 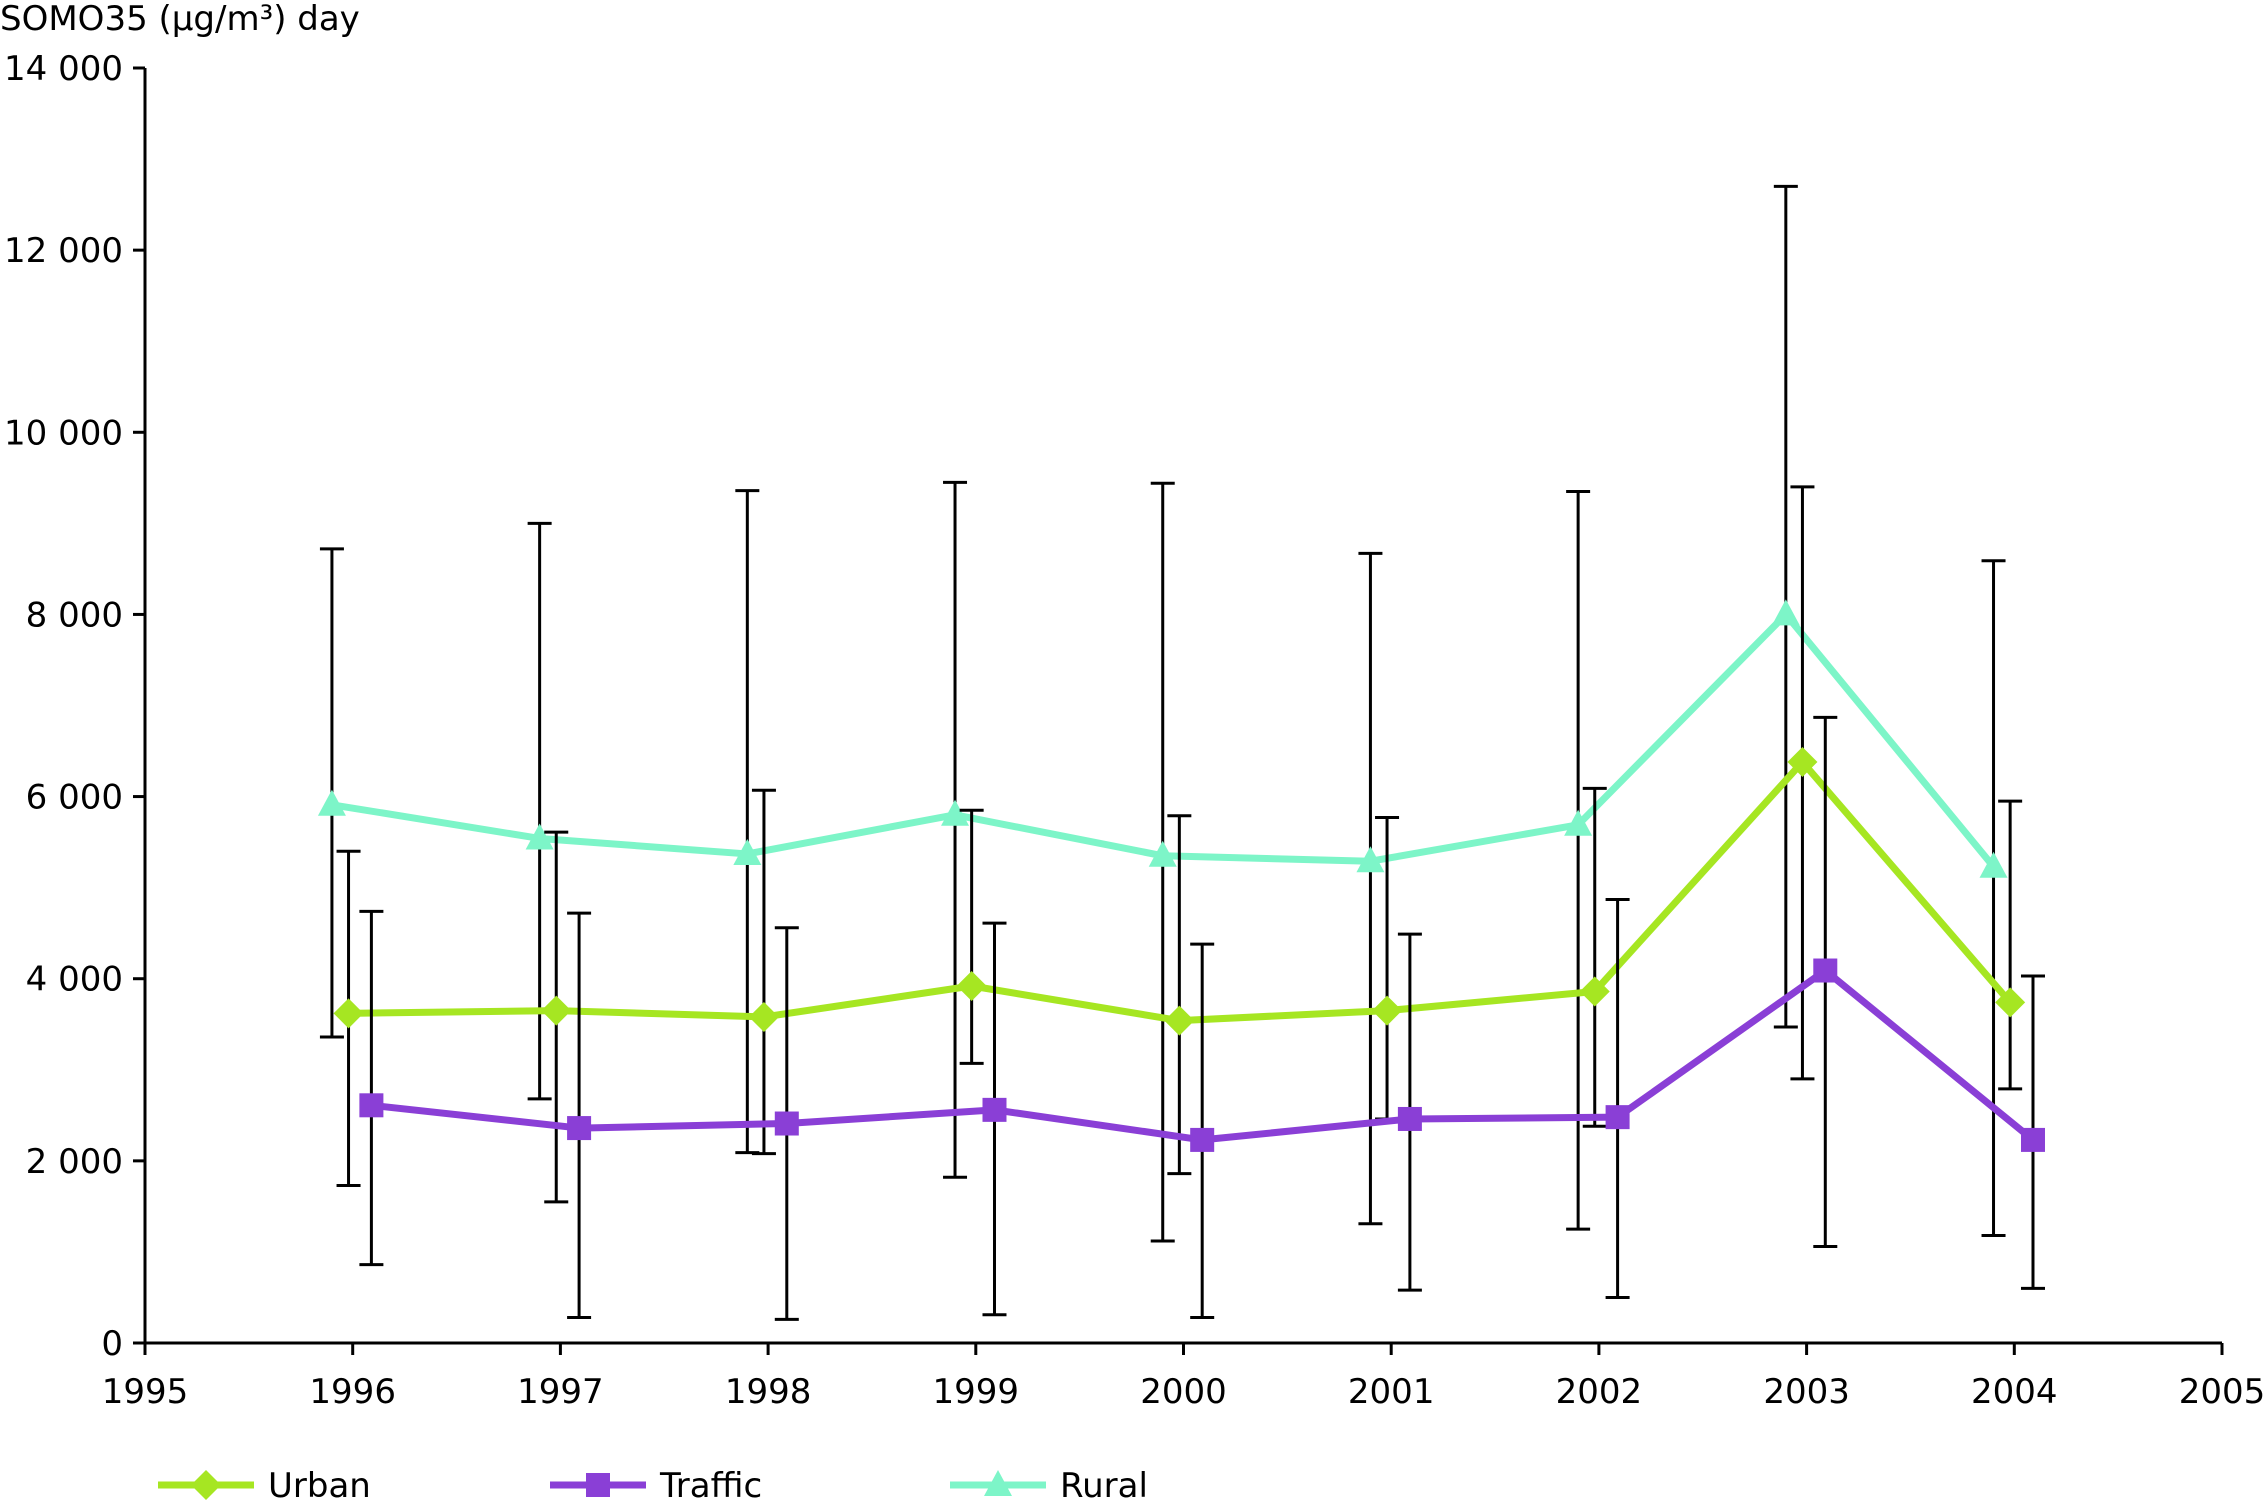 I want to click on legend: Urban Traffic Rural, so click(x=653, y=1483).